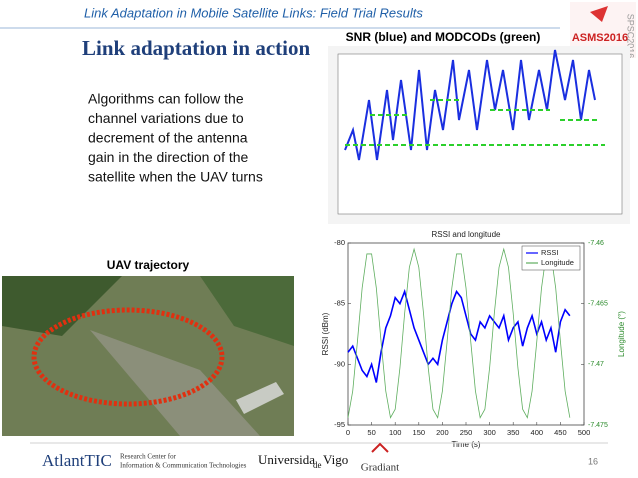 The width and height of the screenshot is (638, 478). I want to click on uav-label: UAV trajectory, so click(148, 265).